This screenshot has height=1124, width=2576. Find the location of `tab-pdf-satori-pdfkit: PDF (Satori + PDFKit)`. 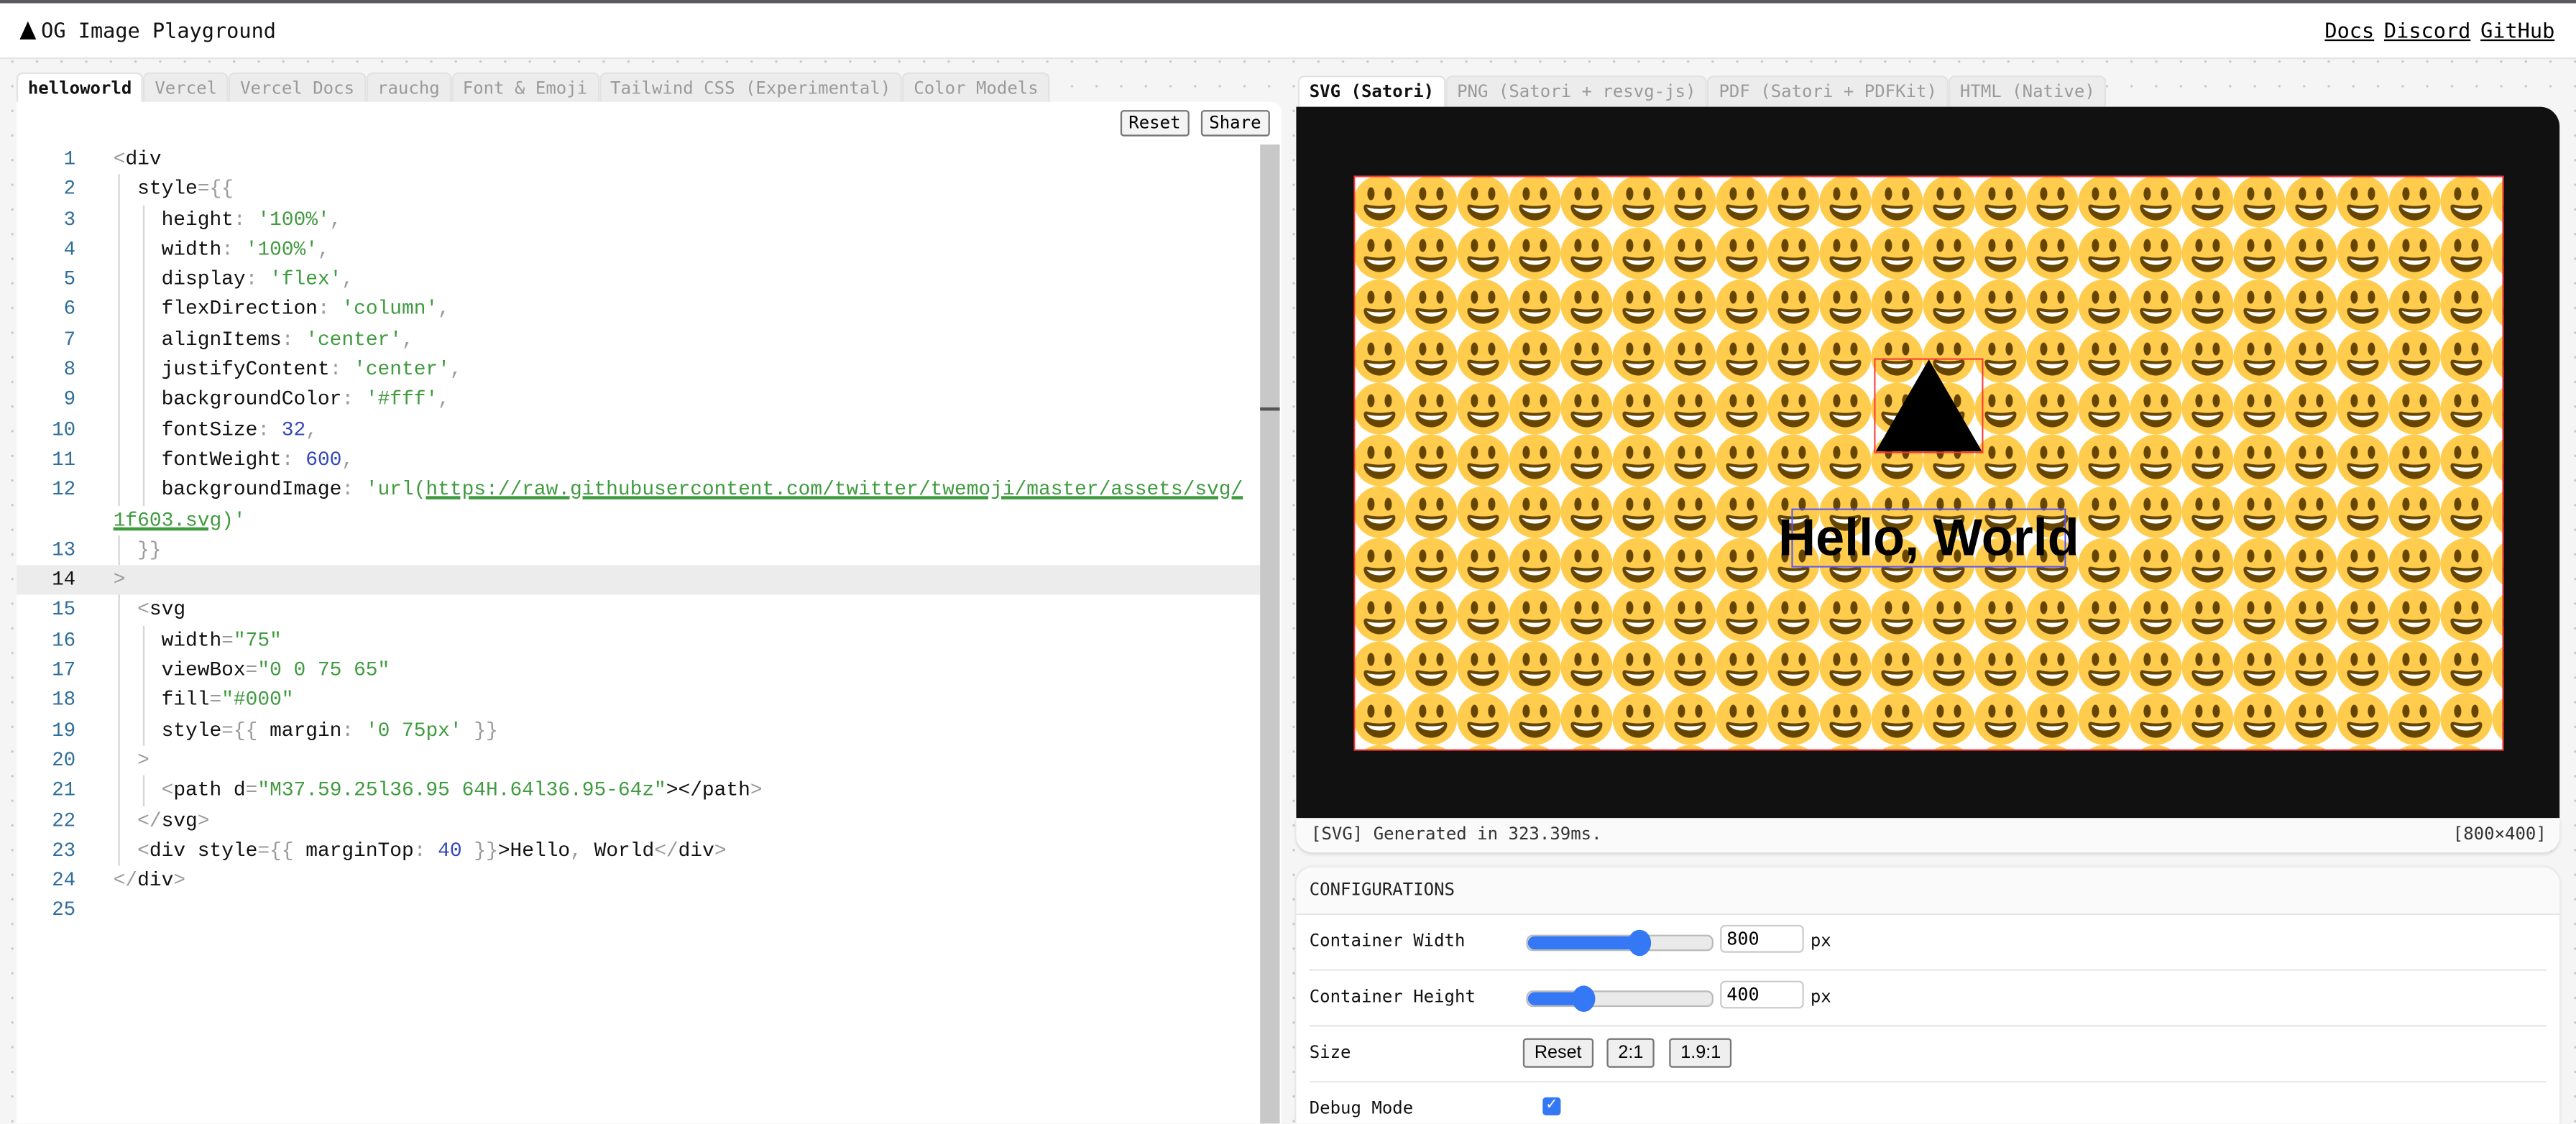

tab-pdf-satori-pdfkit: PDF (Satori + PDFKit) is located at coordinates (1828, 91).